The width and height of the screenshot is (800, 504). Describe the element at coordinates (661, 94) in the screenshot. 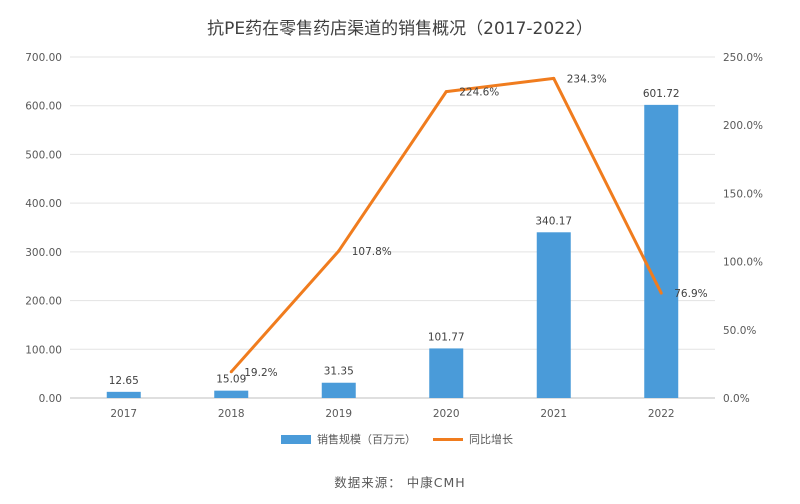

I see `bar-data-label: 601.72` at that location.